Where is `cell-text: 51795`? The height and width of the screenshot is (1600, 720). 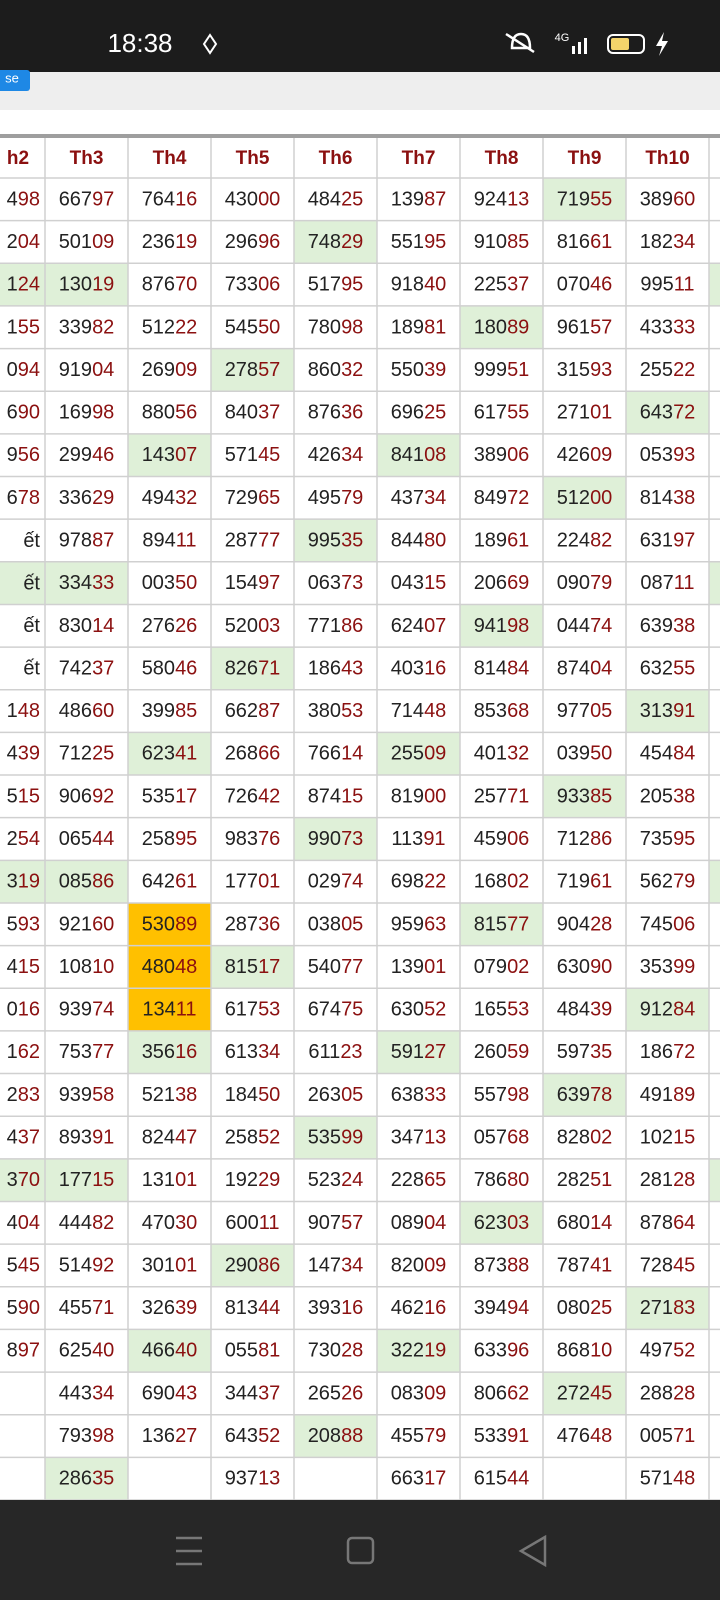
cell-text: 51795 is located at coordinates (336, 285).